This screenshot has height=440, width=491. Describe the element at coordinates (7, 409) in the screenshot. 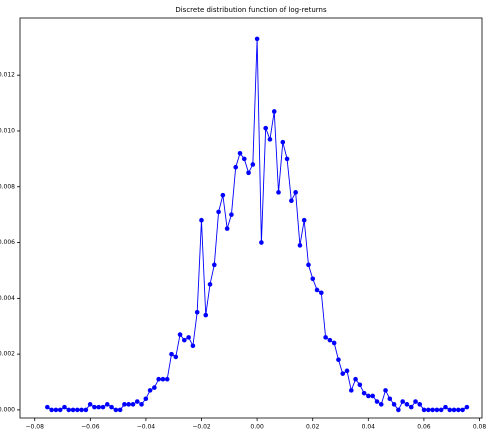

I see `y-tick-label: 0.000` at that location.